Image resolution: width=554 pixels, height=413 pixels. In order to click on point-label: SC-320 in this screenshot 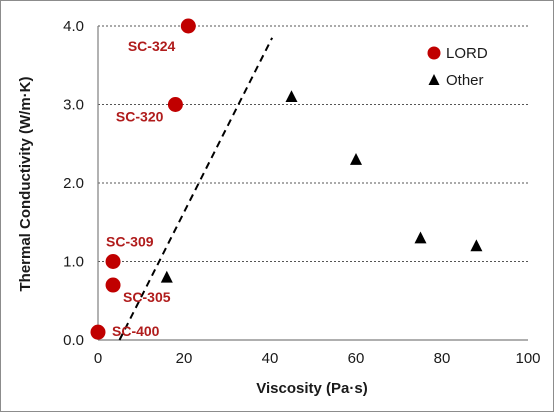, I will do `click(140, 117)`.